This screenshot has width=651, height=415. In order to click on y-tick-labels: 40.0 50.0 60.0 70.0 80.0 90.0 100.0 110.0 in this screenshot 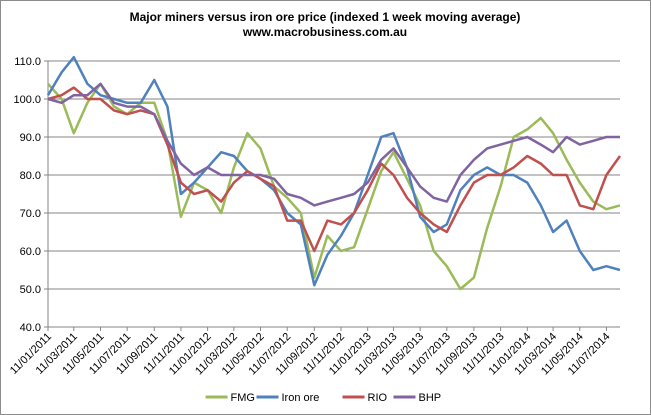, I will do `click(27, 195)`.